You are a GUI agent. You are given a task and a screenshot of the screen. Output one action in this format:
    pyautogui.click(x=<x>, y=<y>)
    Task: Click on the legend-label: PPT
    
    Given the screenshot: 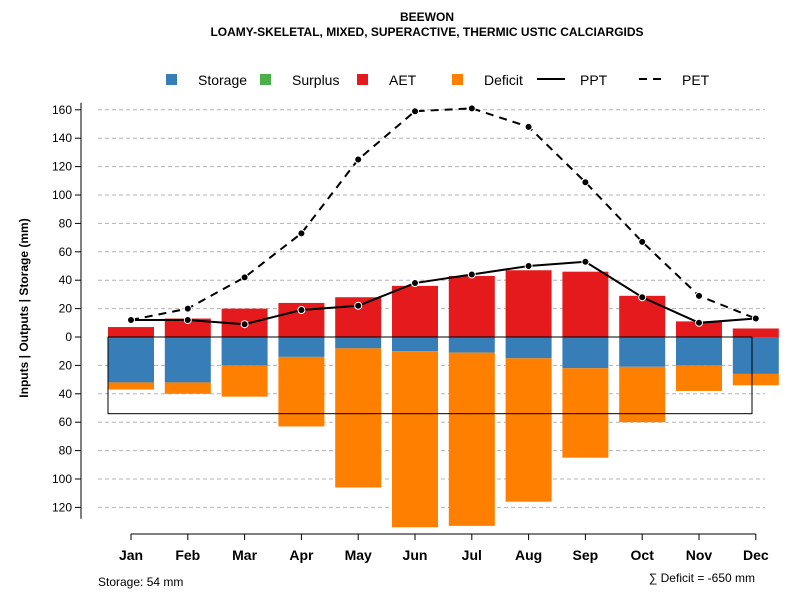 What is the action you would take?
    pyautogui.click(x=594, y=80)
    